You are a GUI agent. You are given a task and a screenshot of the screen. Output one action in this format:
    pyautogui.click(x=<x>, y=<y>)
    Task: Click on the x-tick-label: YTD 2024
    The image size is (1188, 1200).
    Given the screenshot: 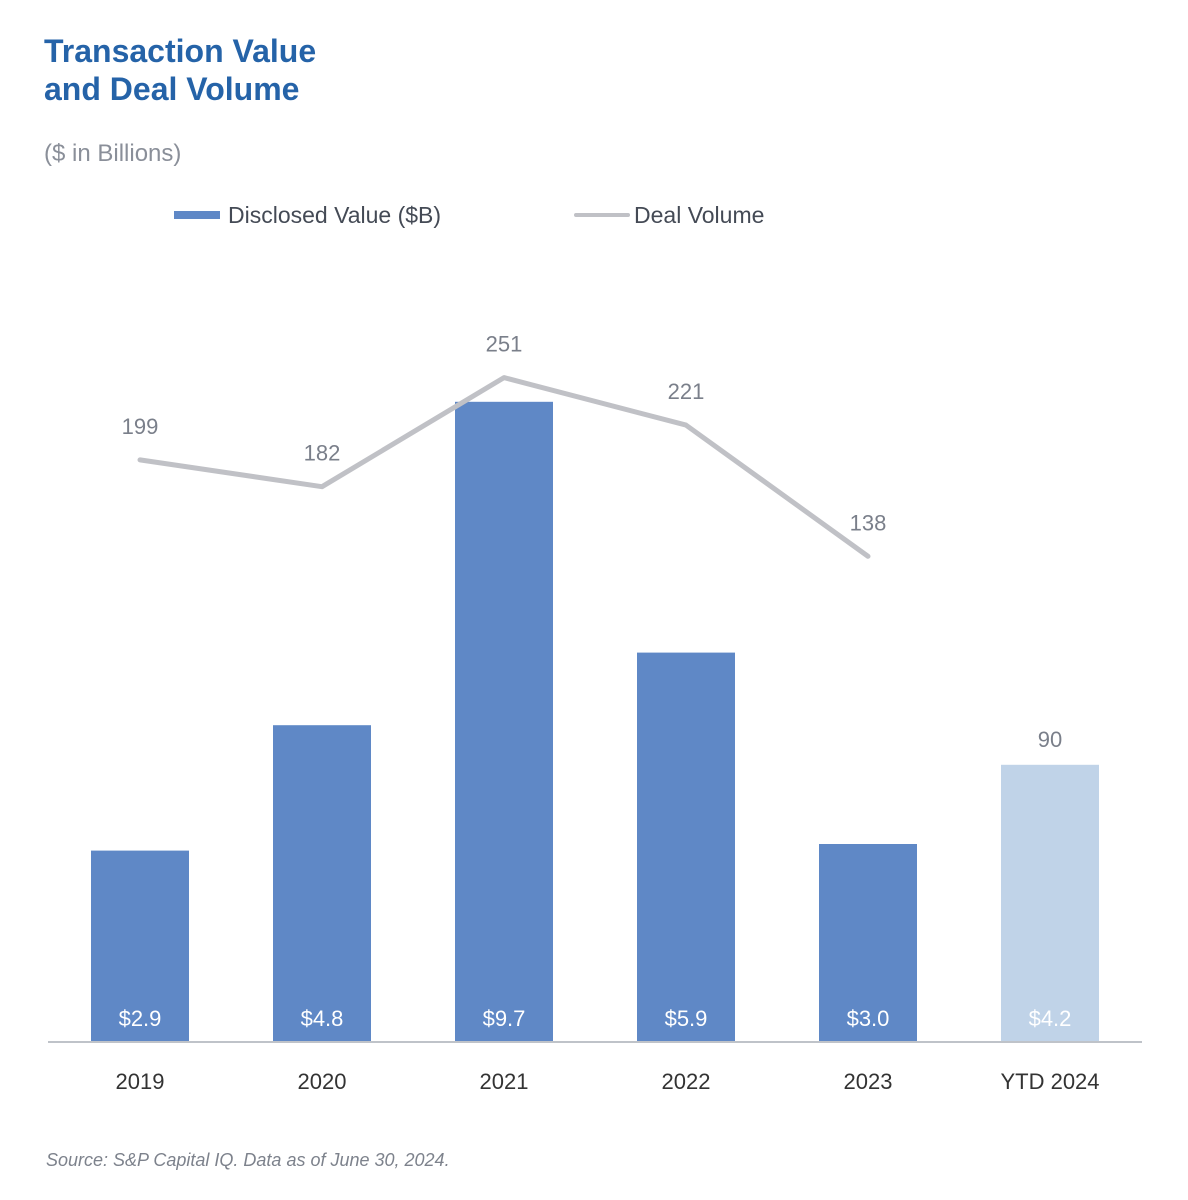 What is the action you would take?
    pyautogui.click(x=1049, y=1081)
    